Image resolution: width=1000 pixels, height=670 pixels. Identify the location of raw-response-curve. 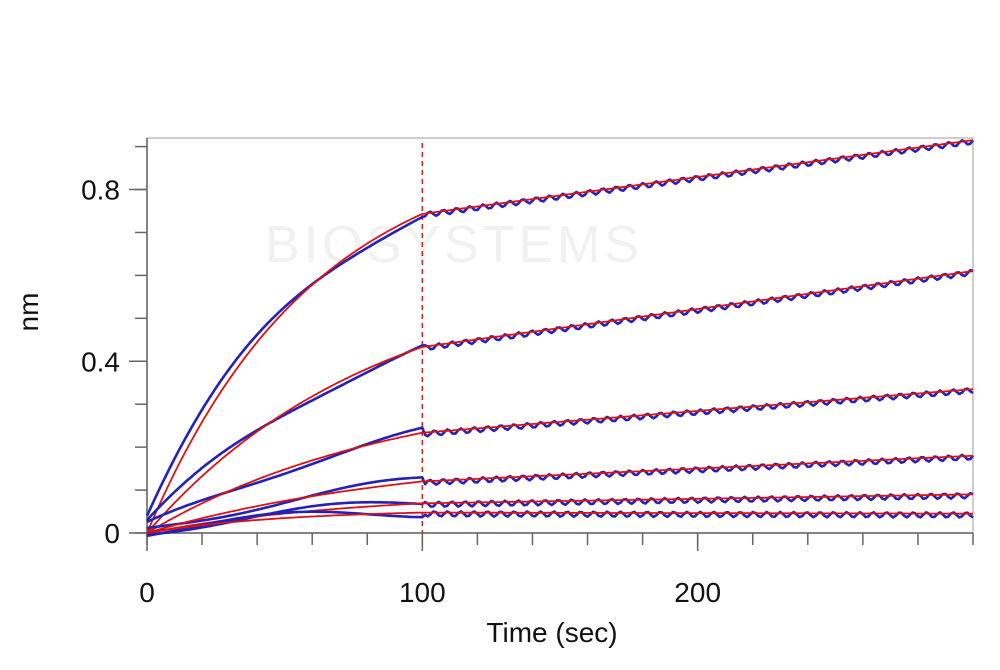
(560, 524).